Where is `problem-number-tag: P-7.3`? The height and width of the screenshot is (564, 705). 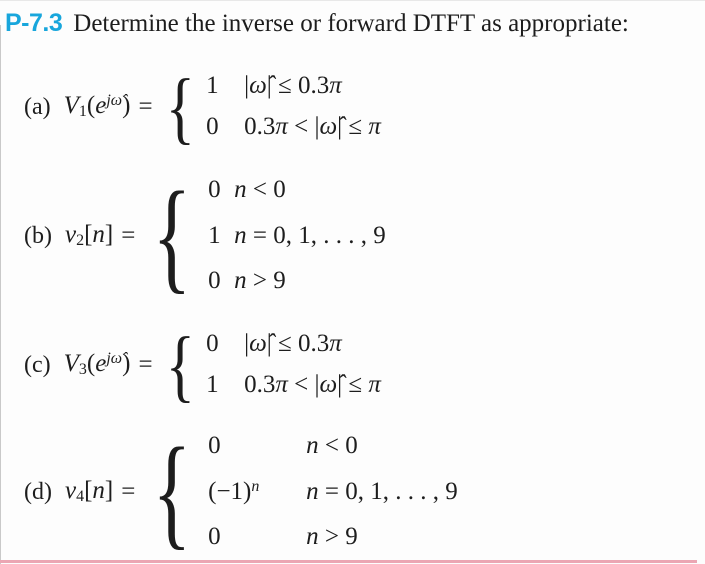
problem-number-tag: P-7.3 is located at coordinates (34, 23).